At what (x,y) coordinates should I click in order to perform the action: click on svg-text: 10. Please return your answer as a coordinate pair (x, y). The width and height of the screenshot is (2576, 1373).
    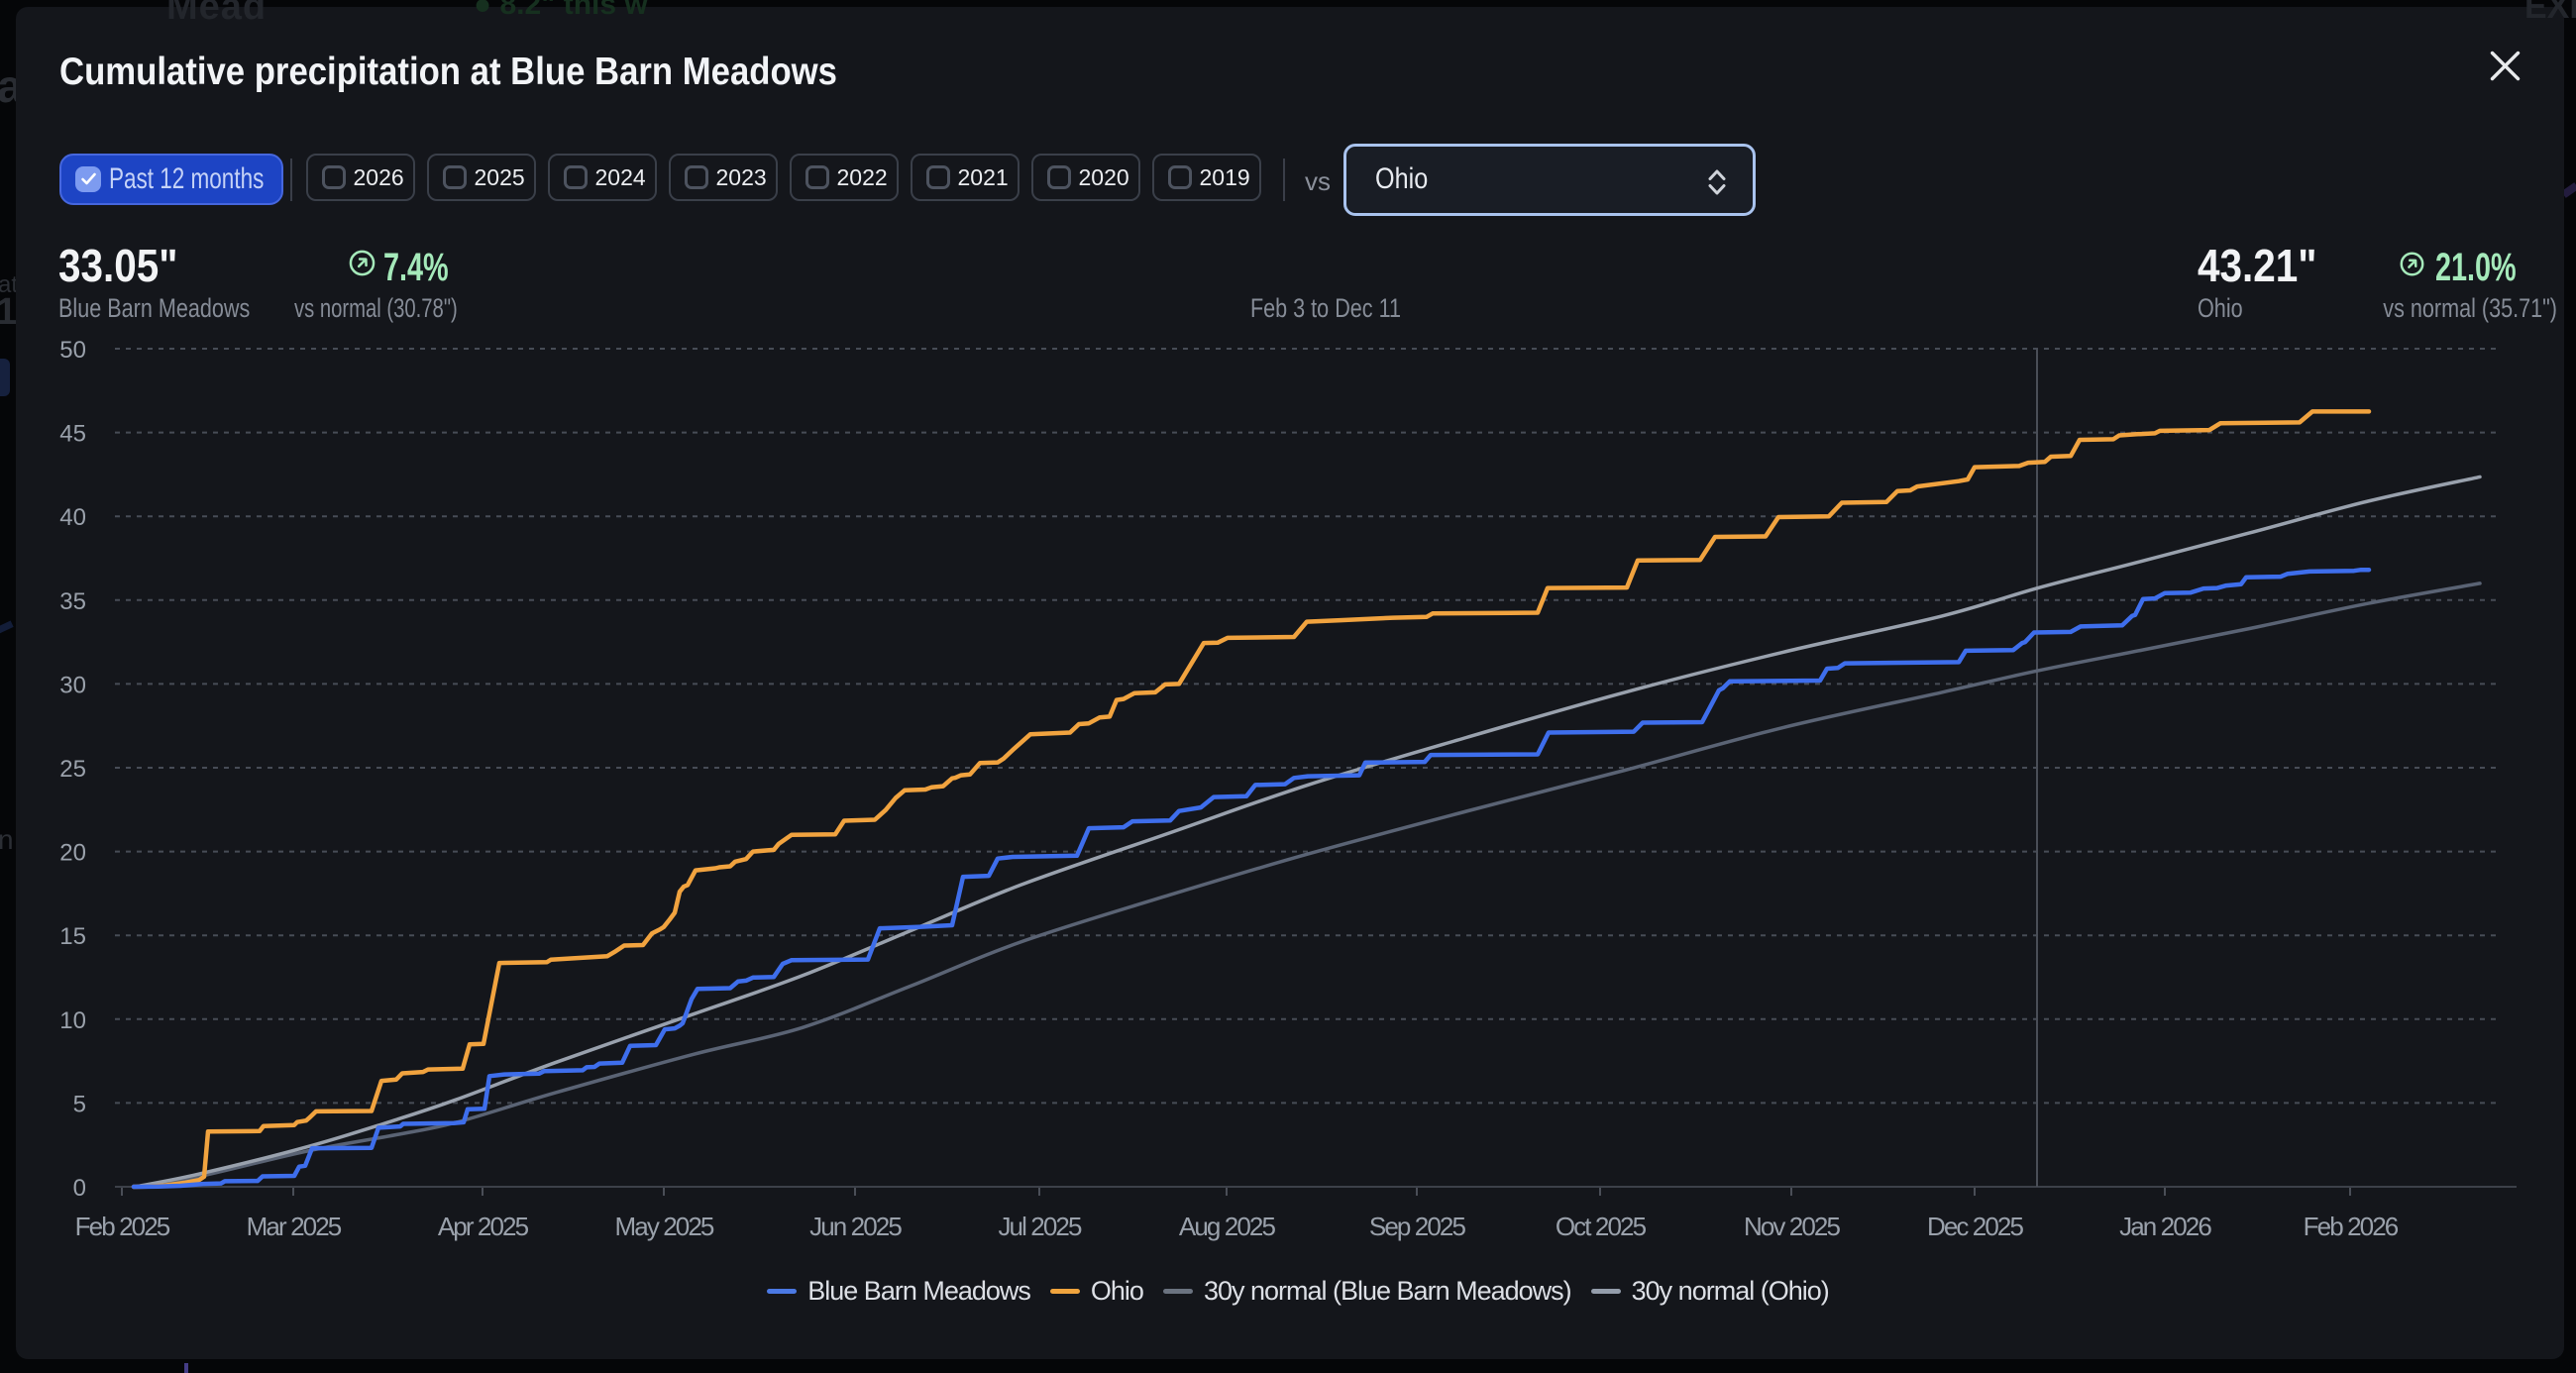
    Looking at the image, I should click on (72, 1020).